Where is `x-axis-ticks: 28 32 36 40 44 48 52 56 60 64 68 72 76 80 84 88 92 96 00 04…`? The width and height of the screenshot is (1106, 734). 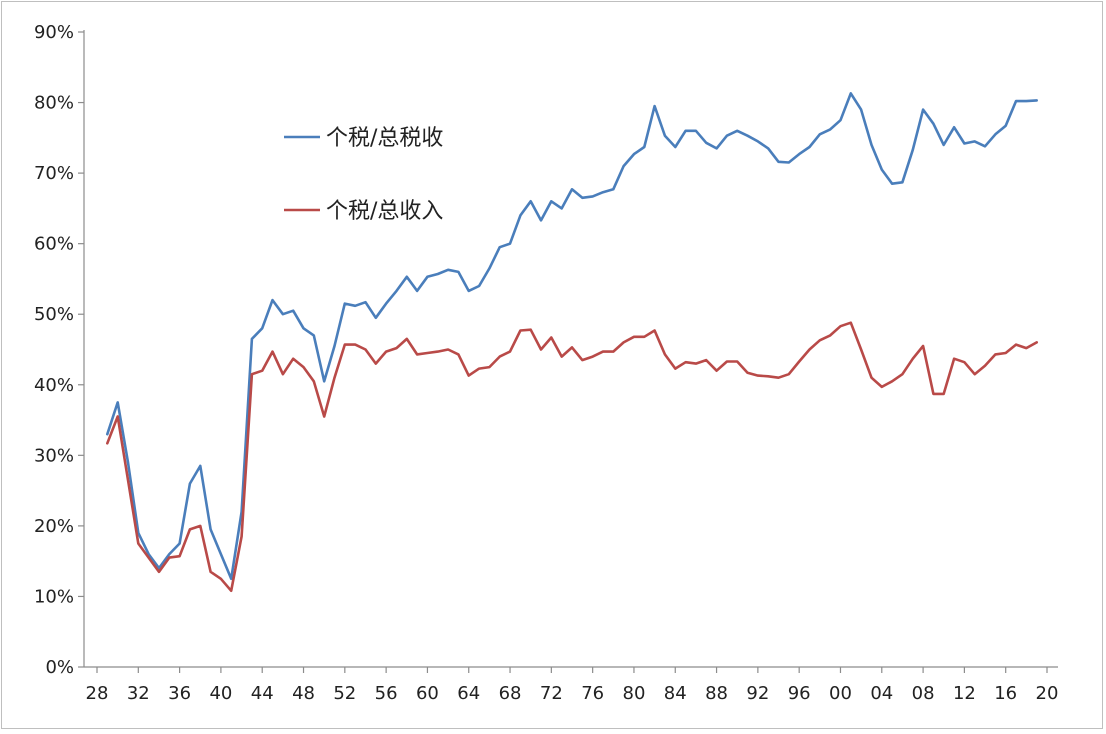 x-axis-ticks: 28 32 36 40 44 48 52 56 60 64 68 72 76 80 84 88 92 96 00 04… is located at coordinates (572, 685).